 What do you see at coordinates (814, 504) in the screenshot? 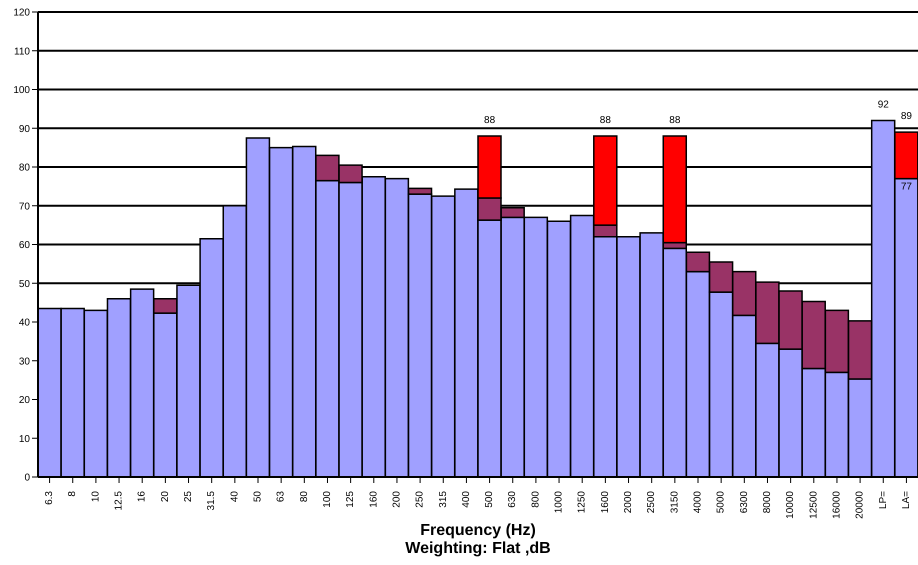
I see `x-tick-label: 12500` at bounding box center [814, 504].